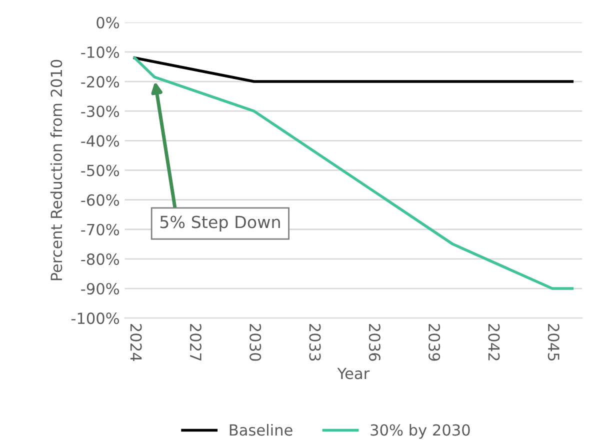  I want to click on y-tick-label: -10%, so click(100, 52).